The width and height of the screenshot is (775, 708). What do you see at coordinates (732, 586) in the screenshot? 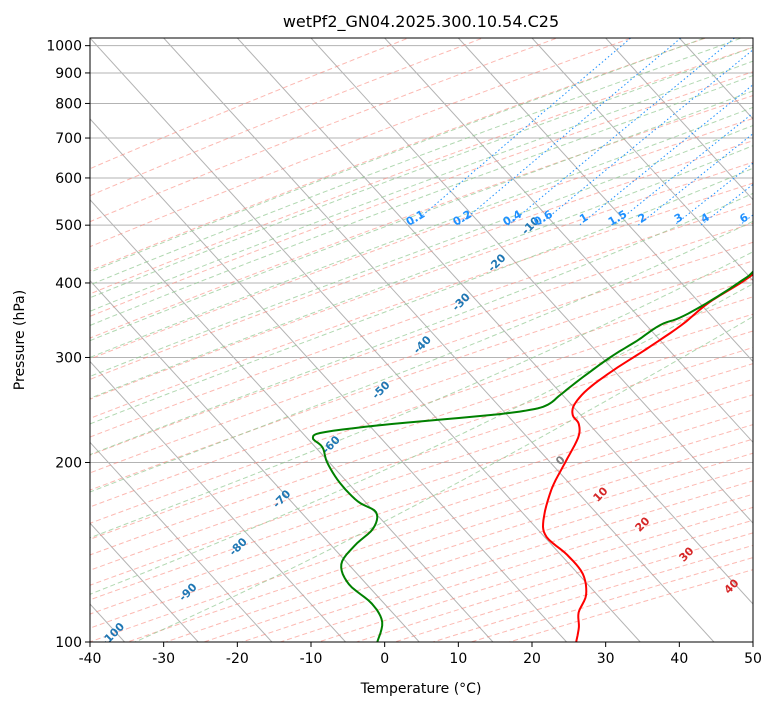
I see `wetbulb-label: 40` at bounding box center [732, 586].